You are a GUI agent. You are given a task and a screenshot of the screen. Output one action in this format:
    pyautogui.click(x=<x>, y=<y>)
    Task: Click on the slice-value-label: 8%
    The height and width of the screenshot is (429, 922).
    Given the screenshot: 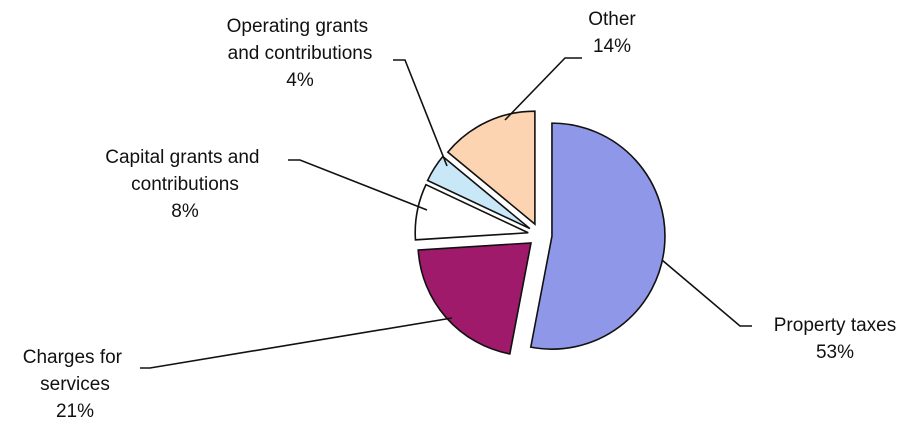 What is the action you would take?
    pyautogui.click(x=185, y=211)
    